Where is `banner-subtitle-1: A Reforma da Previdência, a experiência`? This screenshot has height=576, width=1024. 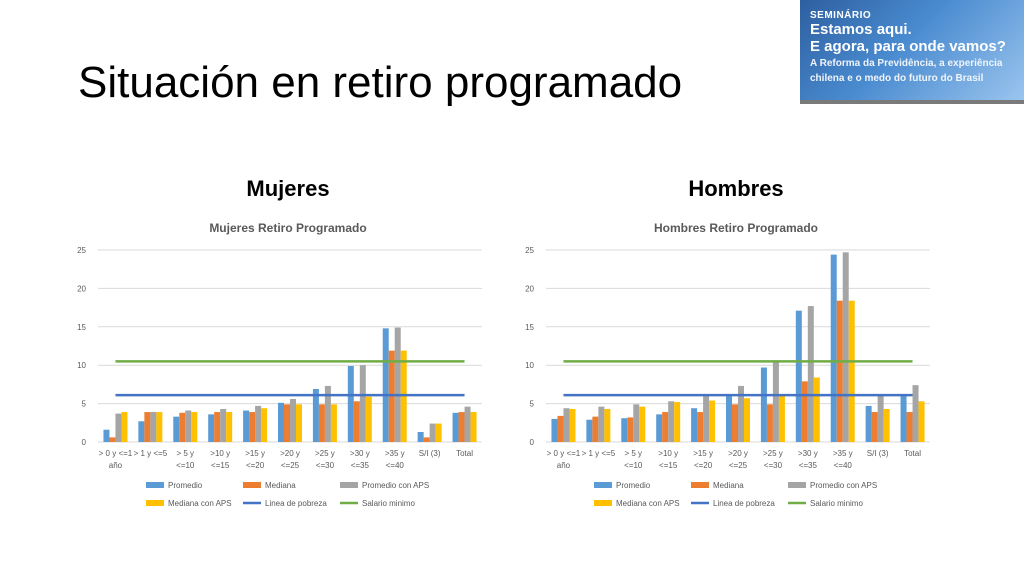
banner-subtitle-1: A Reforma da Previdência, a experiência is located at coordinates (906, 63).